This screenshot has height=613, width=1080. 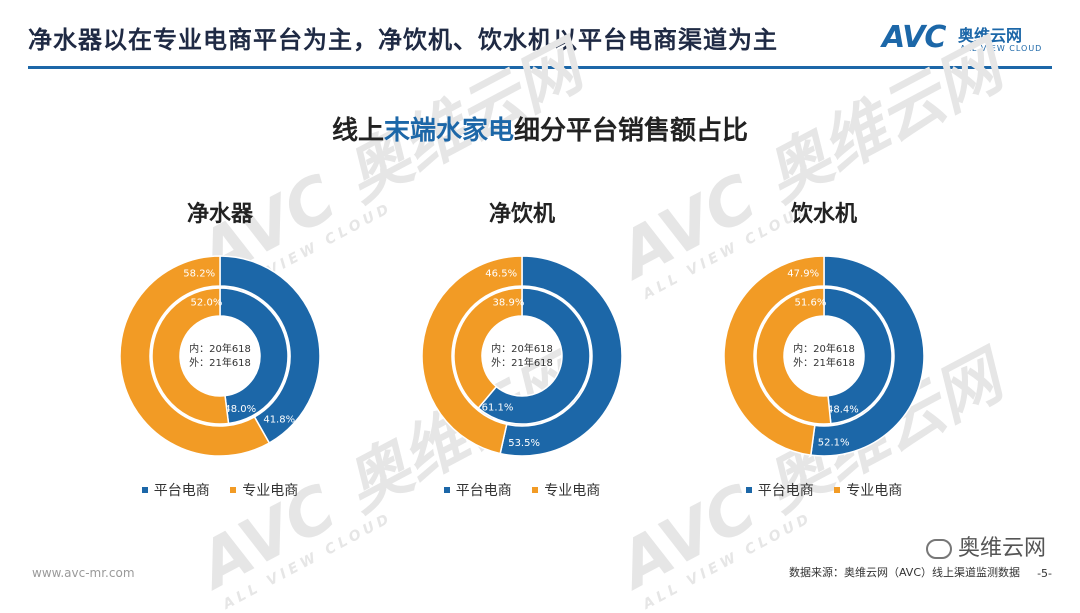 What do you see at coordinates (985, 546) in the screenshot?
I see `wechat-badge: 奥维云网` at bounding box center [985, 546].